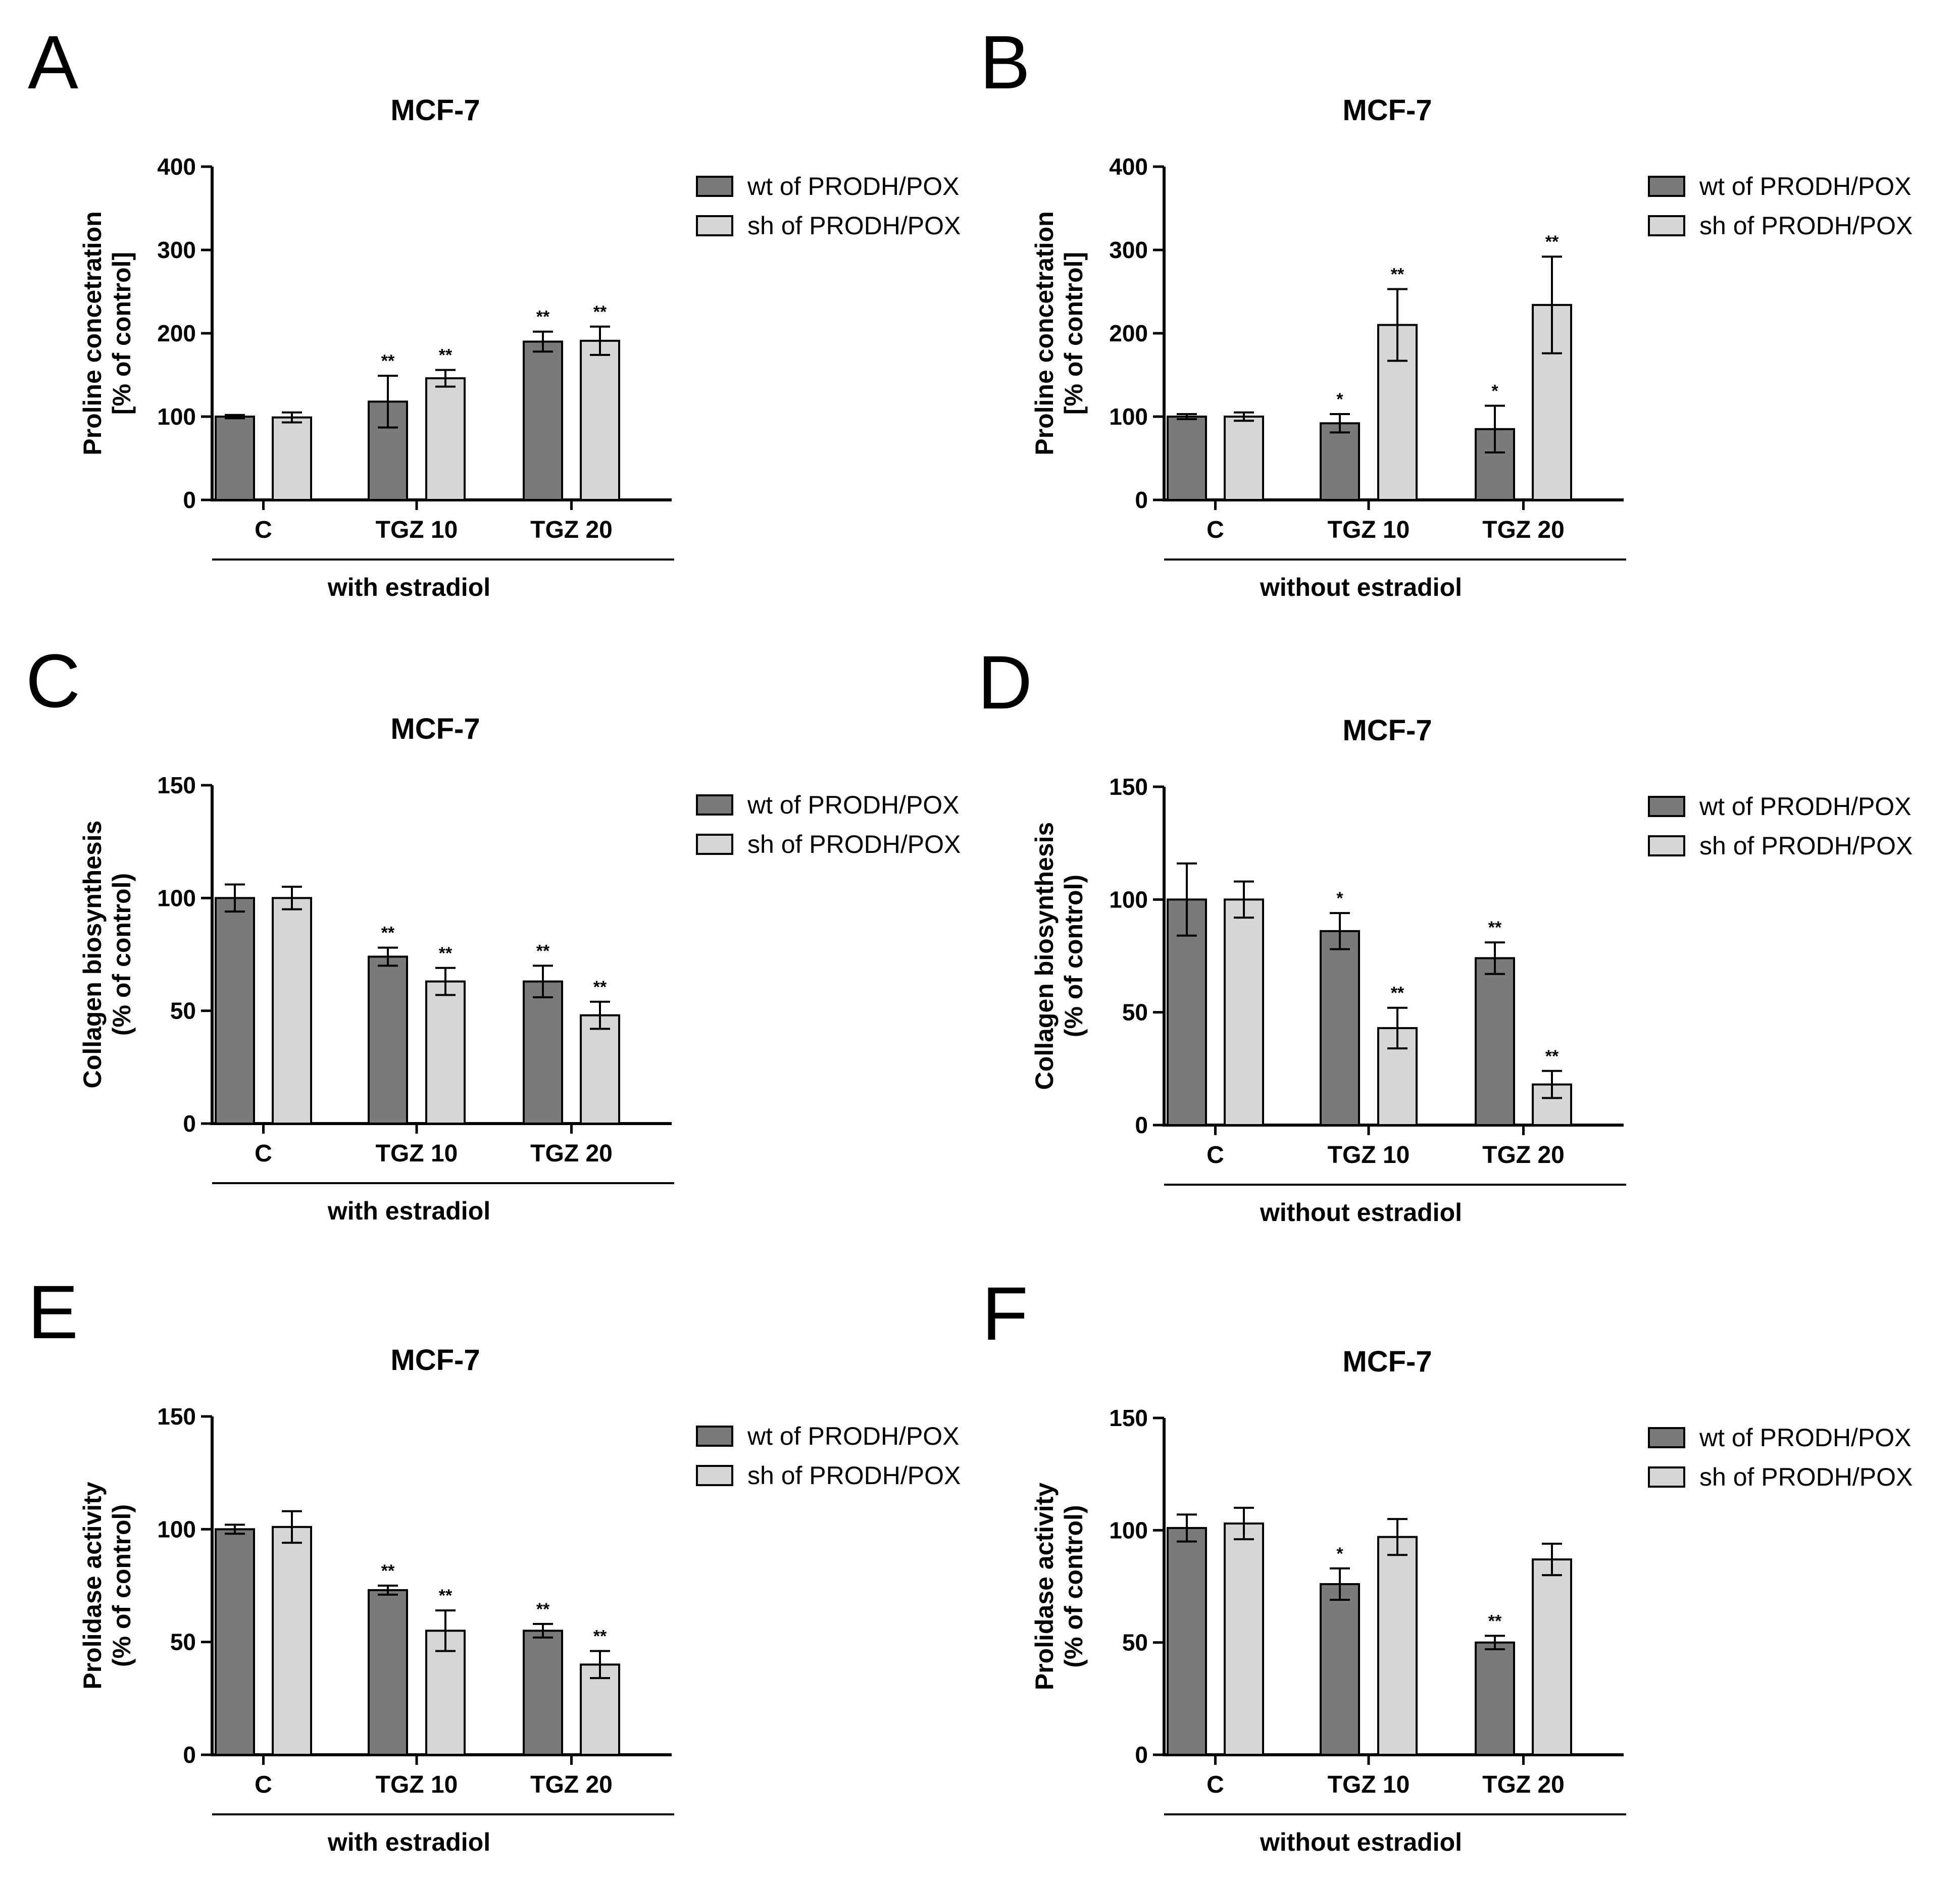 The width and height of the screenshot is (1960, 1878). I want to click on panel-letter: A, so click(53, 62).